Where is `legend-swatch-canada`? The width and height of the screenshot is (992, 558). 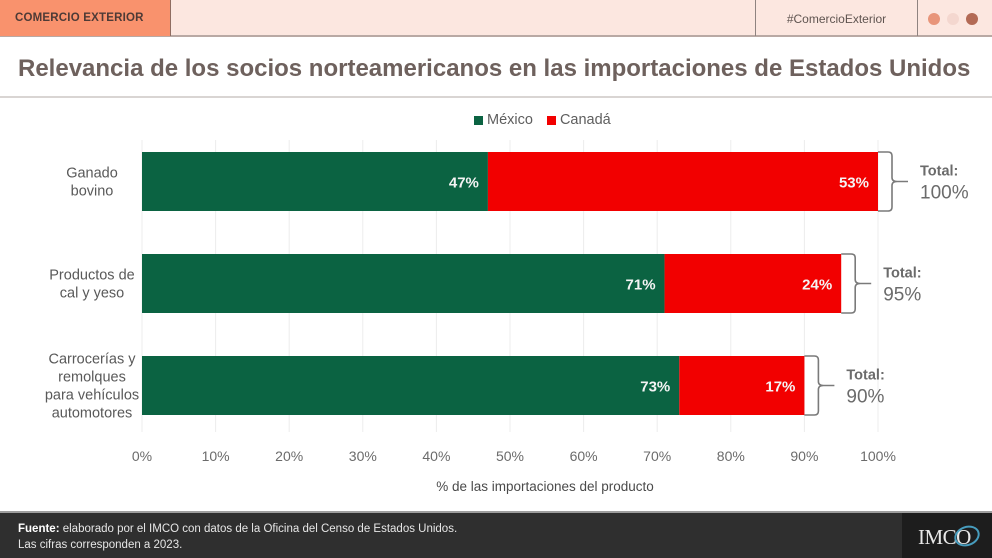 legend-swatch-canada is located at coordinates (551, 120).